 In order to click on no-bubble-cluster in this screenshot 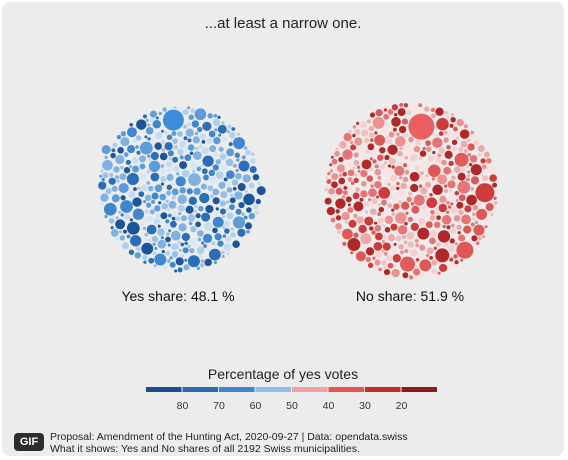, I will do `click(411, 191)`.